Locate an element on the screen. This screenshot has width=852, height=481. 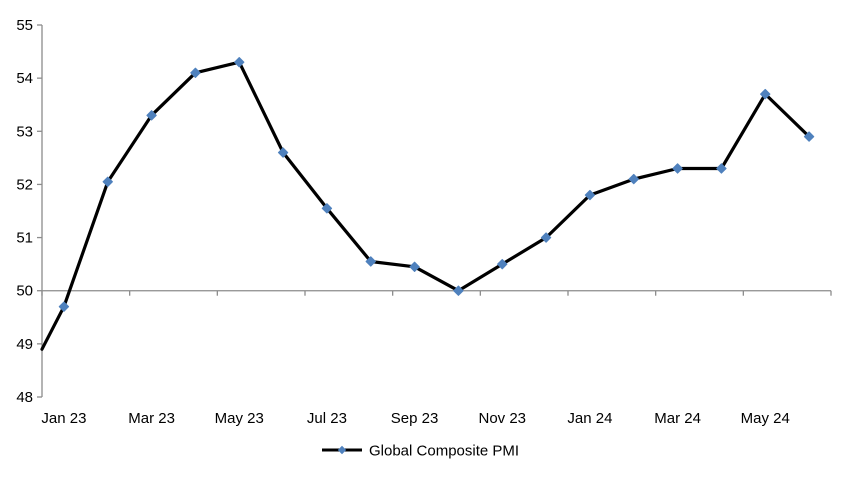
x-tick-label: Nov 23 is located at coordinates (502, 418).